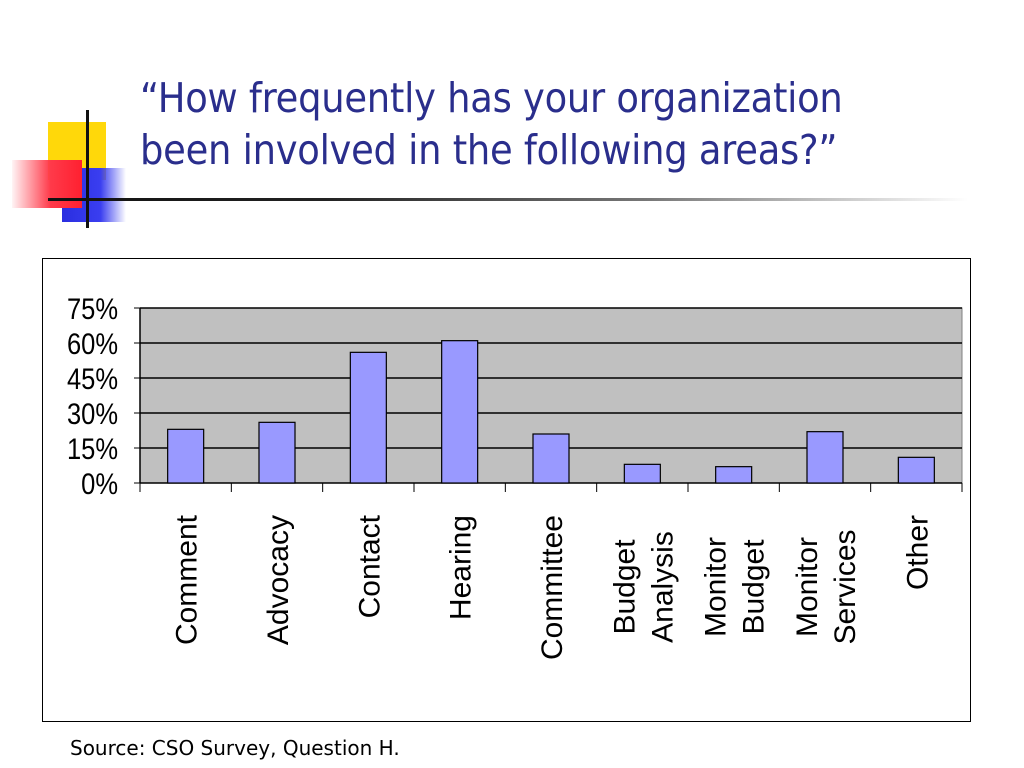 The width and height of the screenshot is (1024, 768). Describe the element at coordinates (92, 343) in the screenshot. I see `y-tick-label: 60%` at that location.